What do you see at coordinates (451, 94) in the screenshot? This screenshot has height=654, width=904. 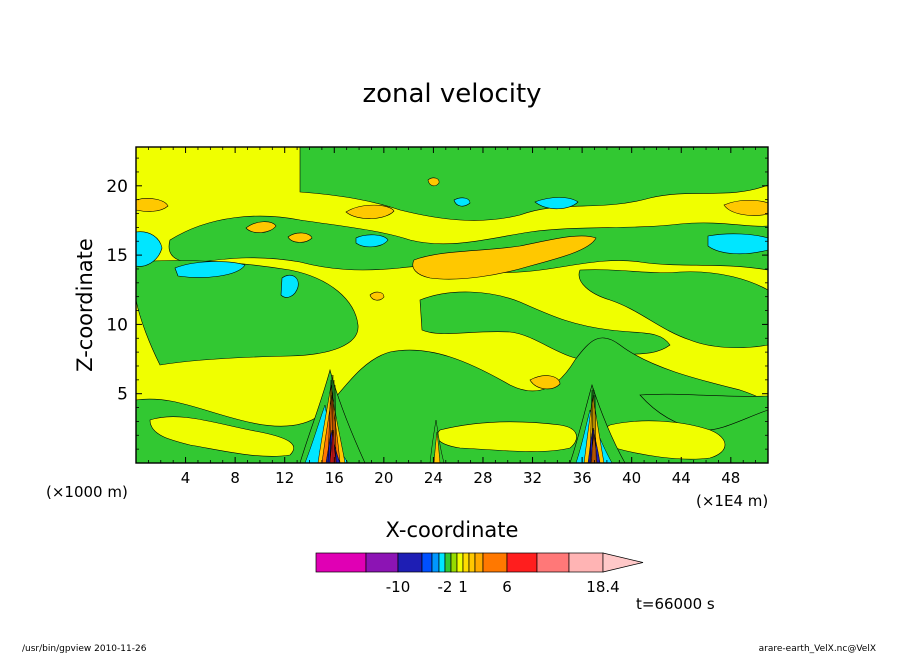 I see `chart-title: zonal velocity` at bounding box center [451, 94].